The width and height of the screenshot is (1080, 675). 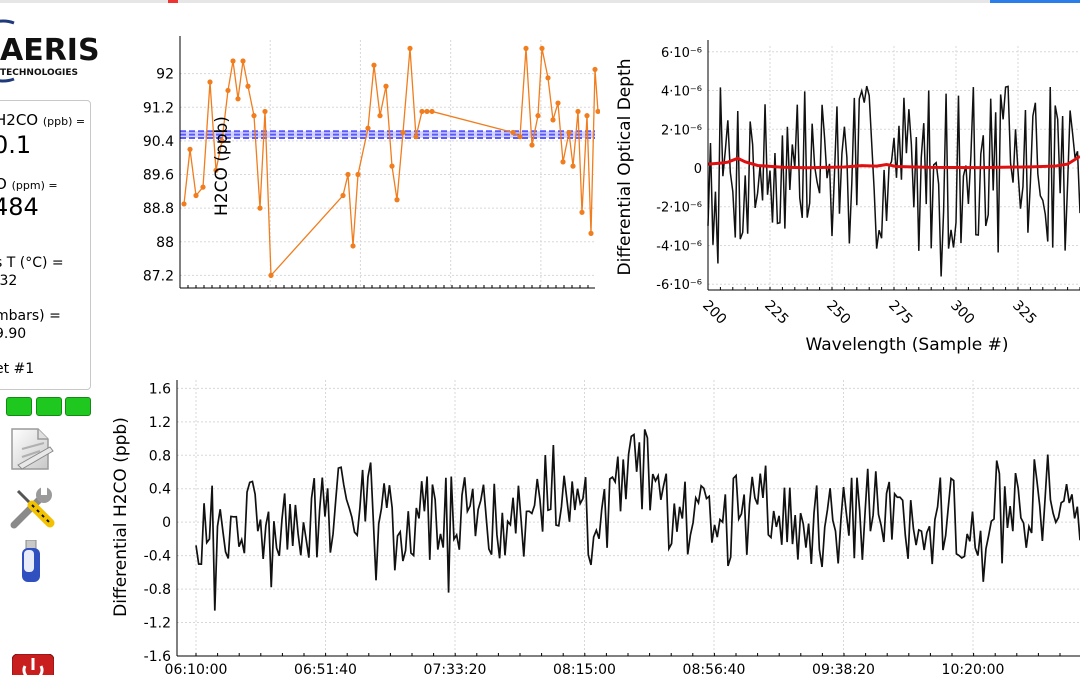 I want to click on spectrum-line, so click(x=893, y=181).